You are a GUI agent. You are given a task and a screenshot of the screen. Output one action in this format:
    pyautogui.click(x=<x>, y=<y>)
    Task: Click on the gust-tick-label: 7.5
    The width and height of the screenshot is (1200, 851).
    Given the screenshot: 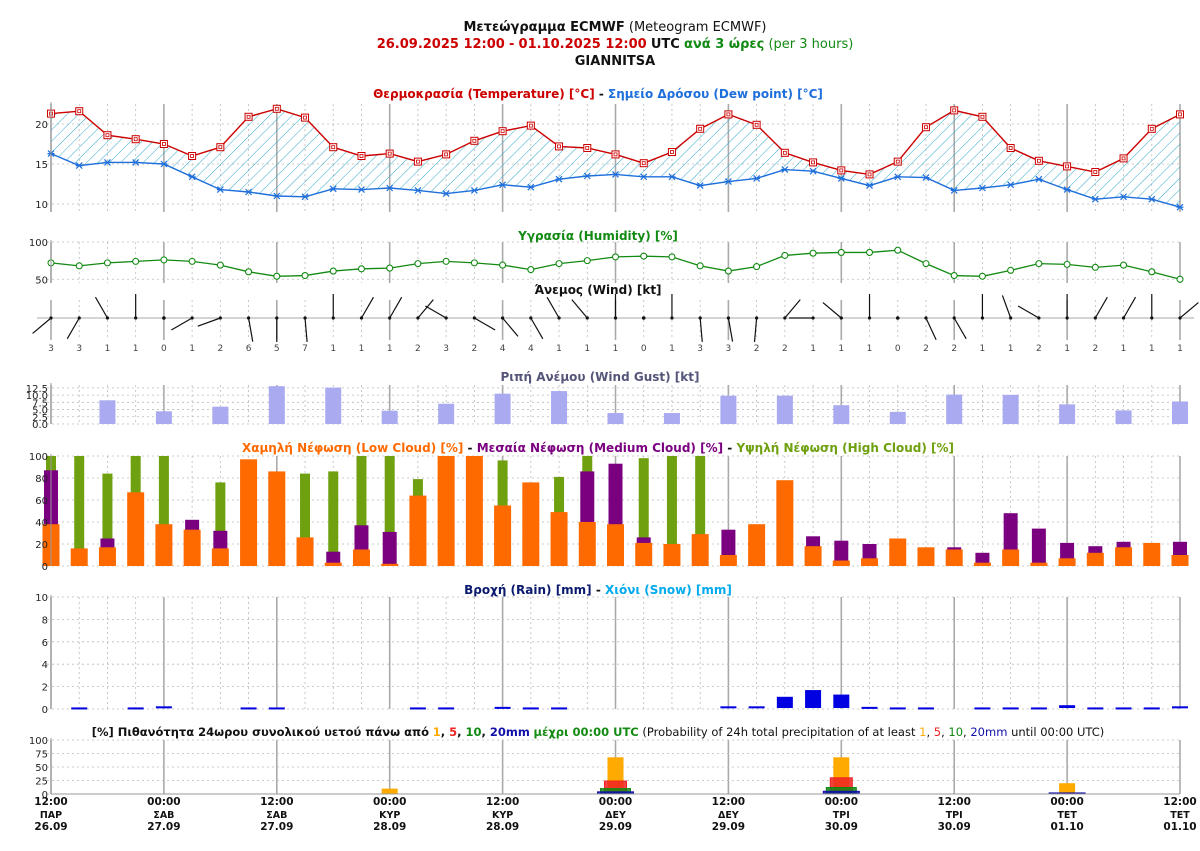 What is the action you would take?
    pyautogui.click(x=40, y=403)
    